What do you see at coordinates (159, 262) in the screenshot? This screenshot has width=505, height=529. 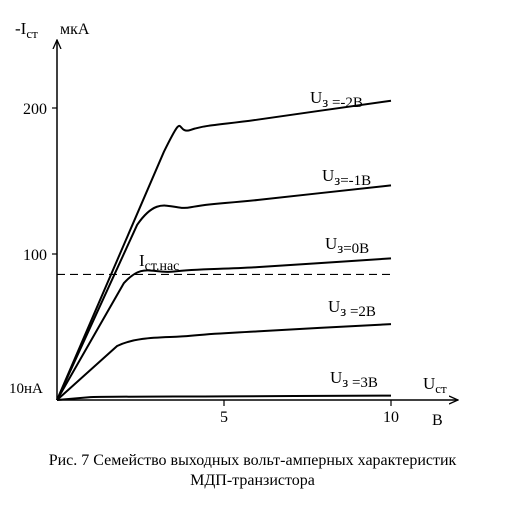 I see `saturation-label: Iст.нас` at bounding box center [159, 262].